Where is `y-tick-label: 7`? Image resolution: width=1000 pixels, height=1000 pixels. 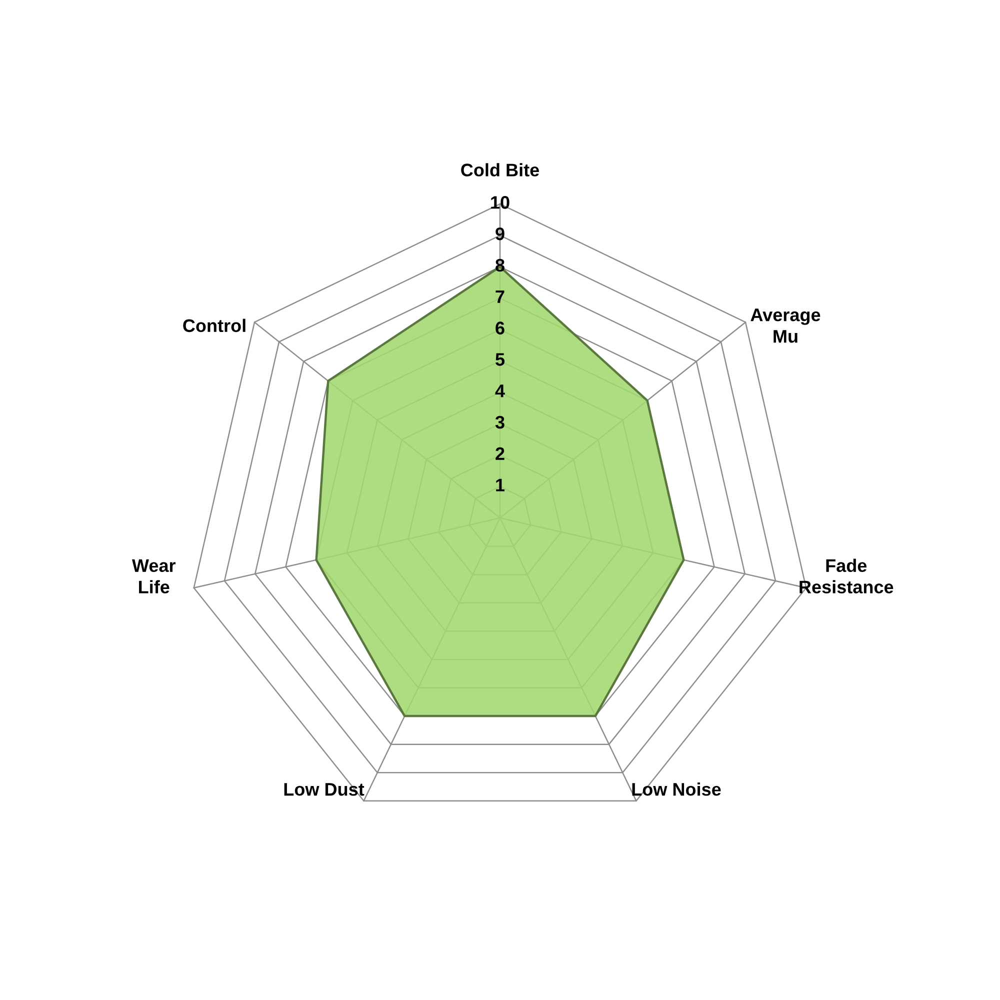 y-tick-label: 7 is located at coordinates (500, 296).